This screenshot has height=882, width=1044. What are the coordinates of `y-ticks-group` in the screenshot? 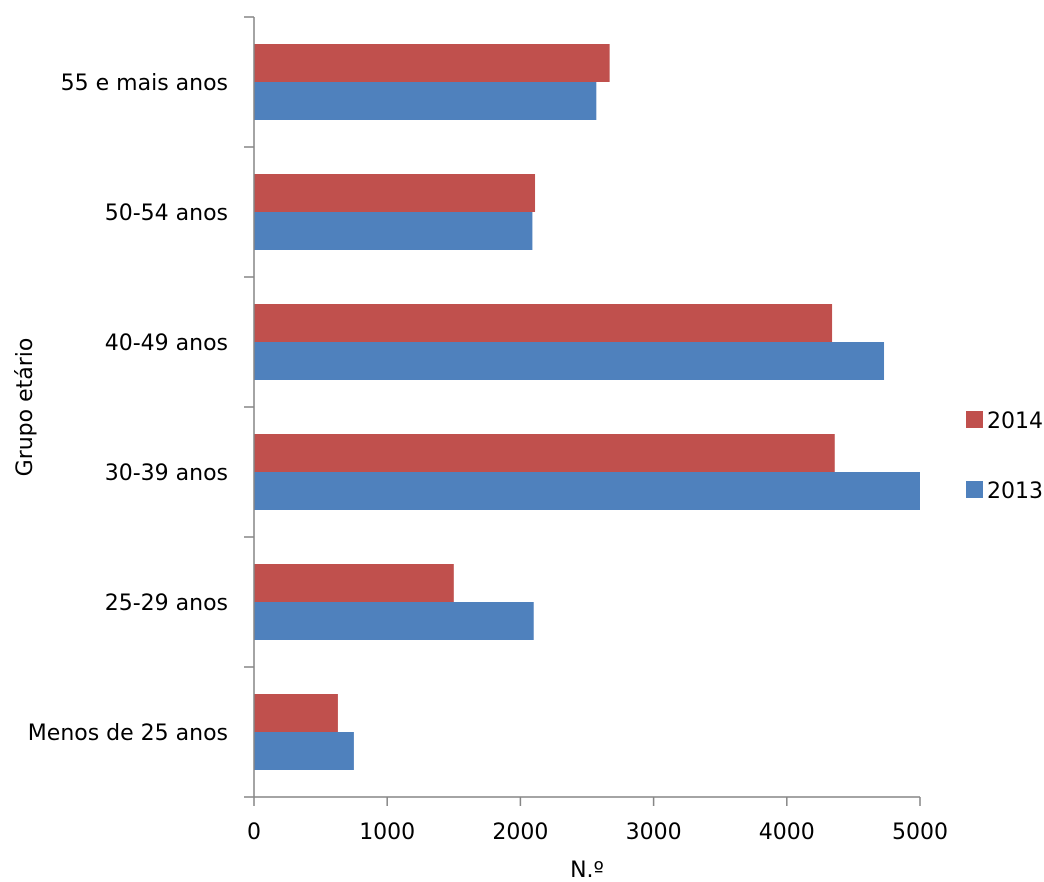 It's located at (249, 407).